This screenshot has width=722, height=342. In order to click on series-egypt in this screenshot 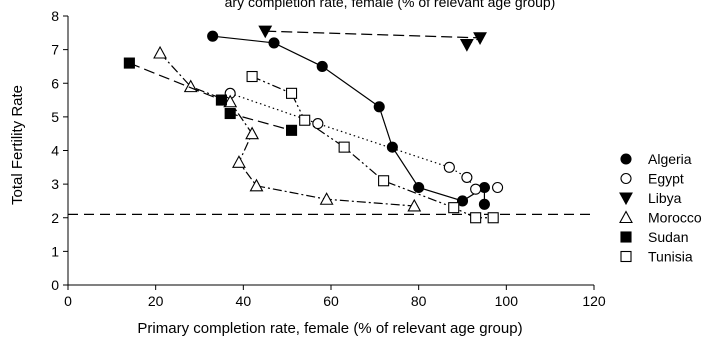, I will do `click(364, 141)`.